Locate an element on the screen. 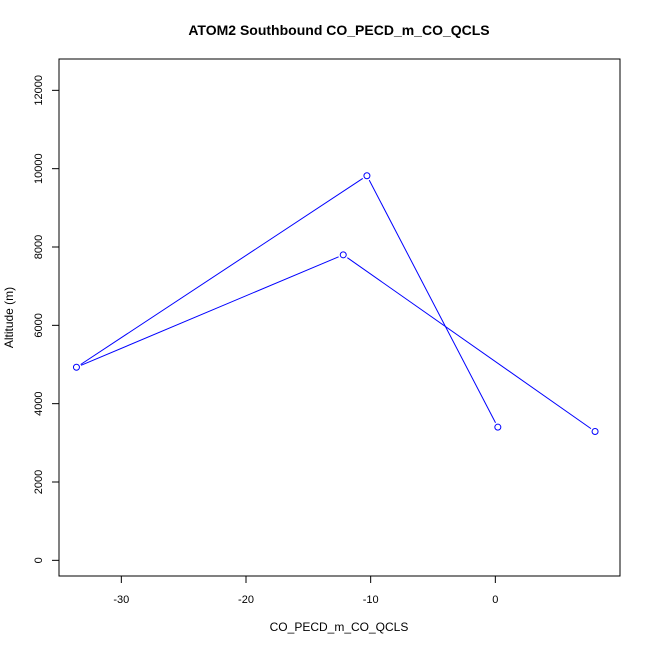  y-tick-label: 4000 is located at coordinates (39, 403).